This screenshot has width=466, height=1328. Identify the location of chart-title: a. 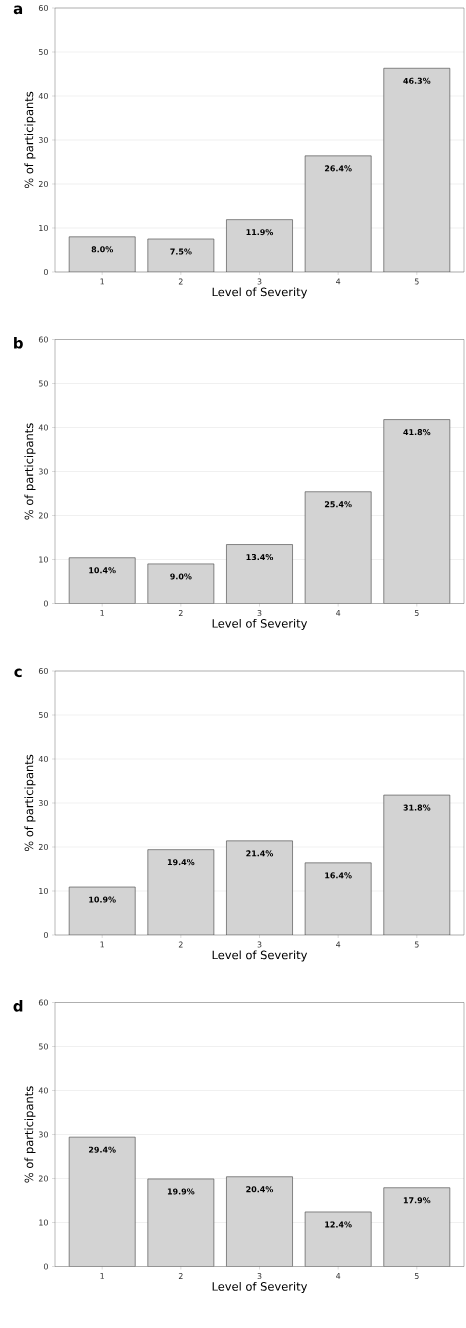
(18, 10).